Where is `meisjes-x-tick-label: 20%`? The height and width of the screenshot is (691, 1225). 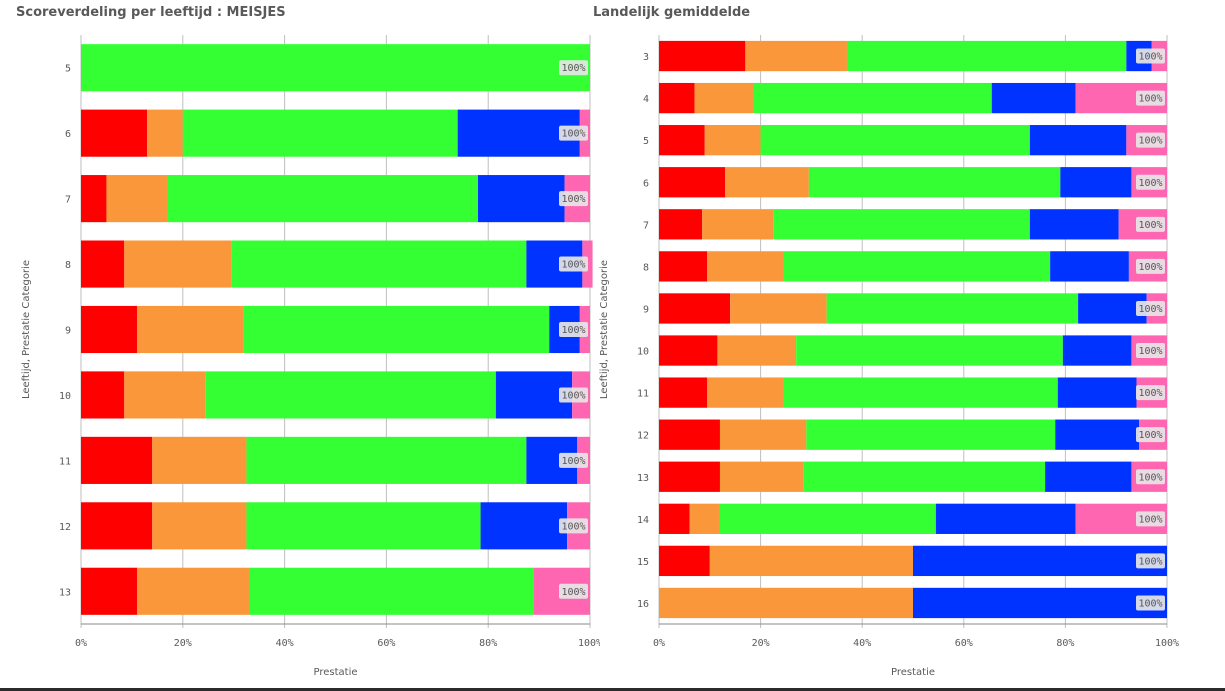 meisjes-x-tick-label: 20% is located at coordinates (183, 643).